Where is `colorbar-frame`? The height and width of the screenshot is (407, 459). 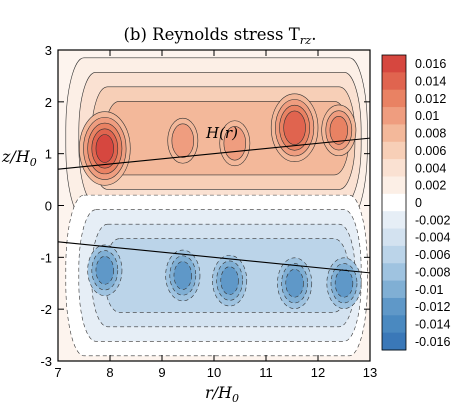 colorbar-frame is located at coordinates (394, 202).